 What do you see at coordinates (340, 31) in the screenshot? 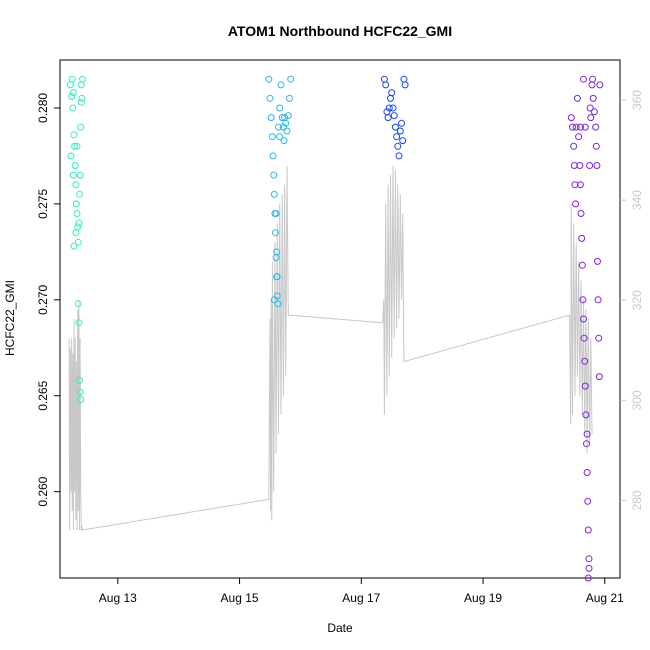
I see `chart-title: ATOM1 Northbound HCFC22_GMI` at bounding box center [340, 31].